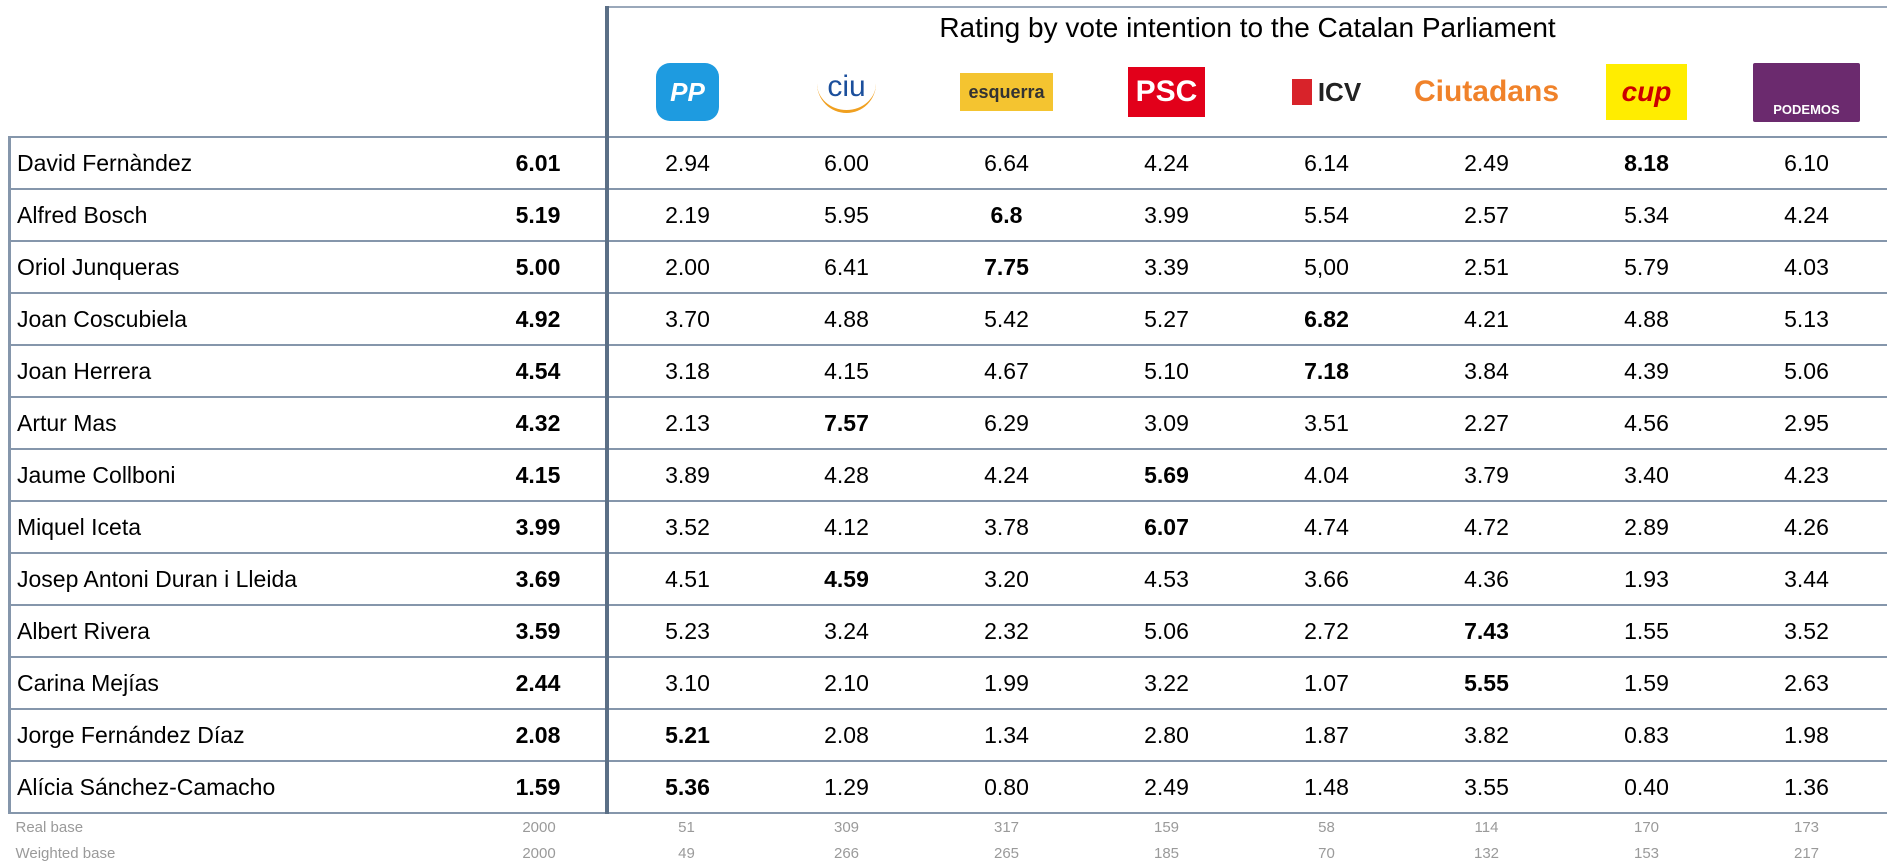 The width and height of the screenshot is (1889, 862). Describe the element at coordinates (1166, 578) in the screenshot. I see `rating-cell: 4.53` at that location.